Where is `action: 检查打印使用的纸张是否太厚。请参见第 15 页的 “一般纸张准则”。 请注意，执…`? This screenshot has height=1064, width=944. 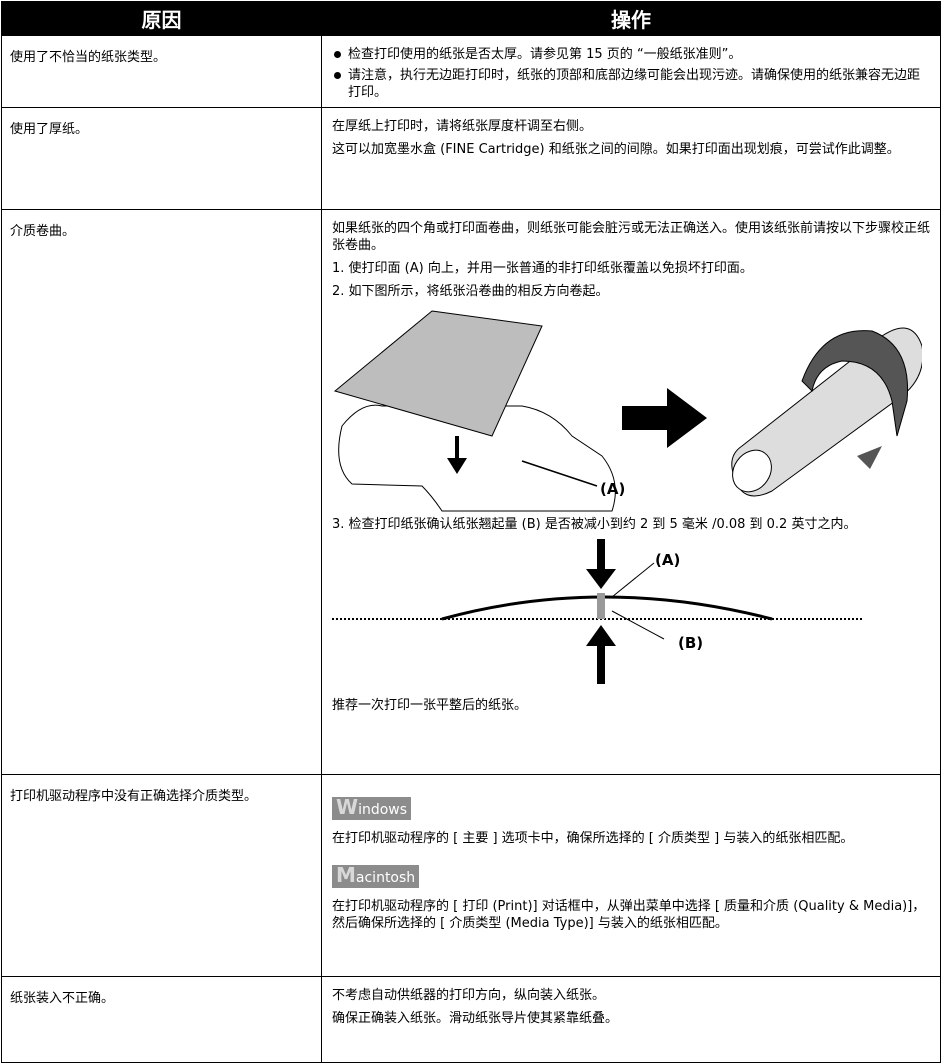
action: 检查打印使用的纸张是否太厚。请参见第 15 页的 “一般纸张准则”。 请注意，执… is located at coordinates (631, 71).